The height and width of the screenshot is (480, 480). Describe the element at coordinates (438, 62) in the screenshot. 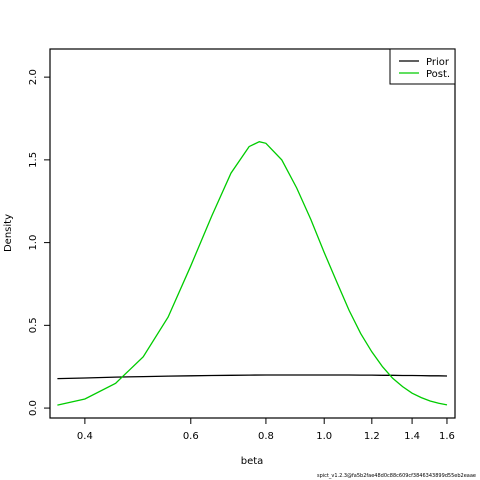

I see `legend-label-prior: Prior` at that location.